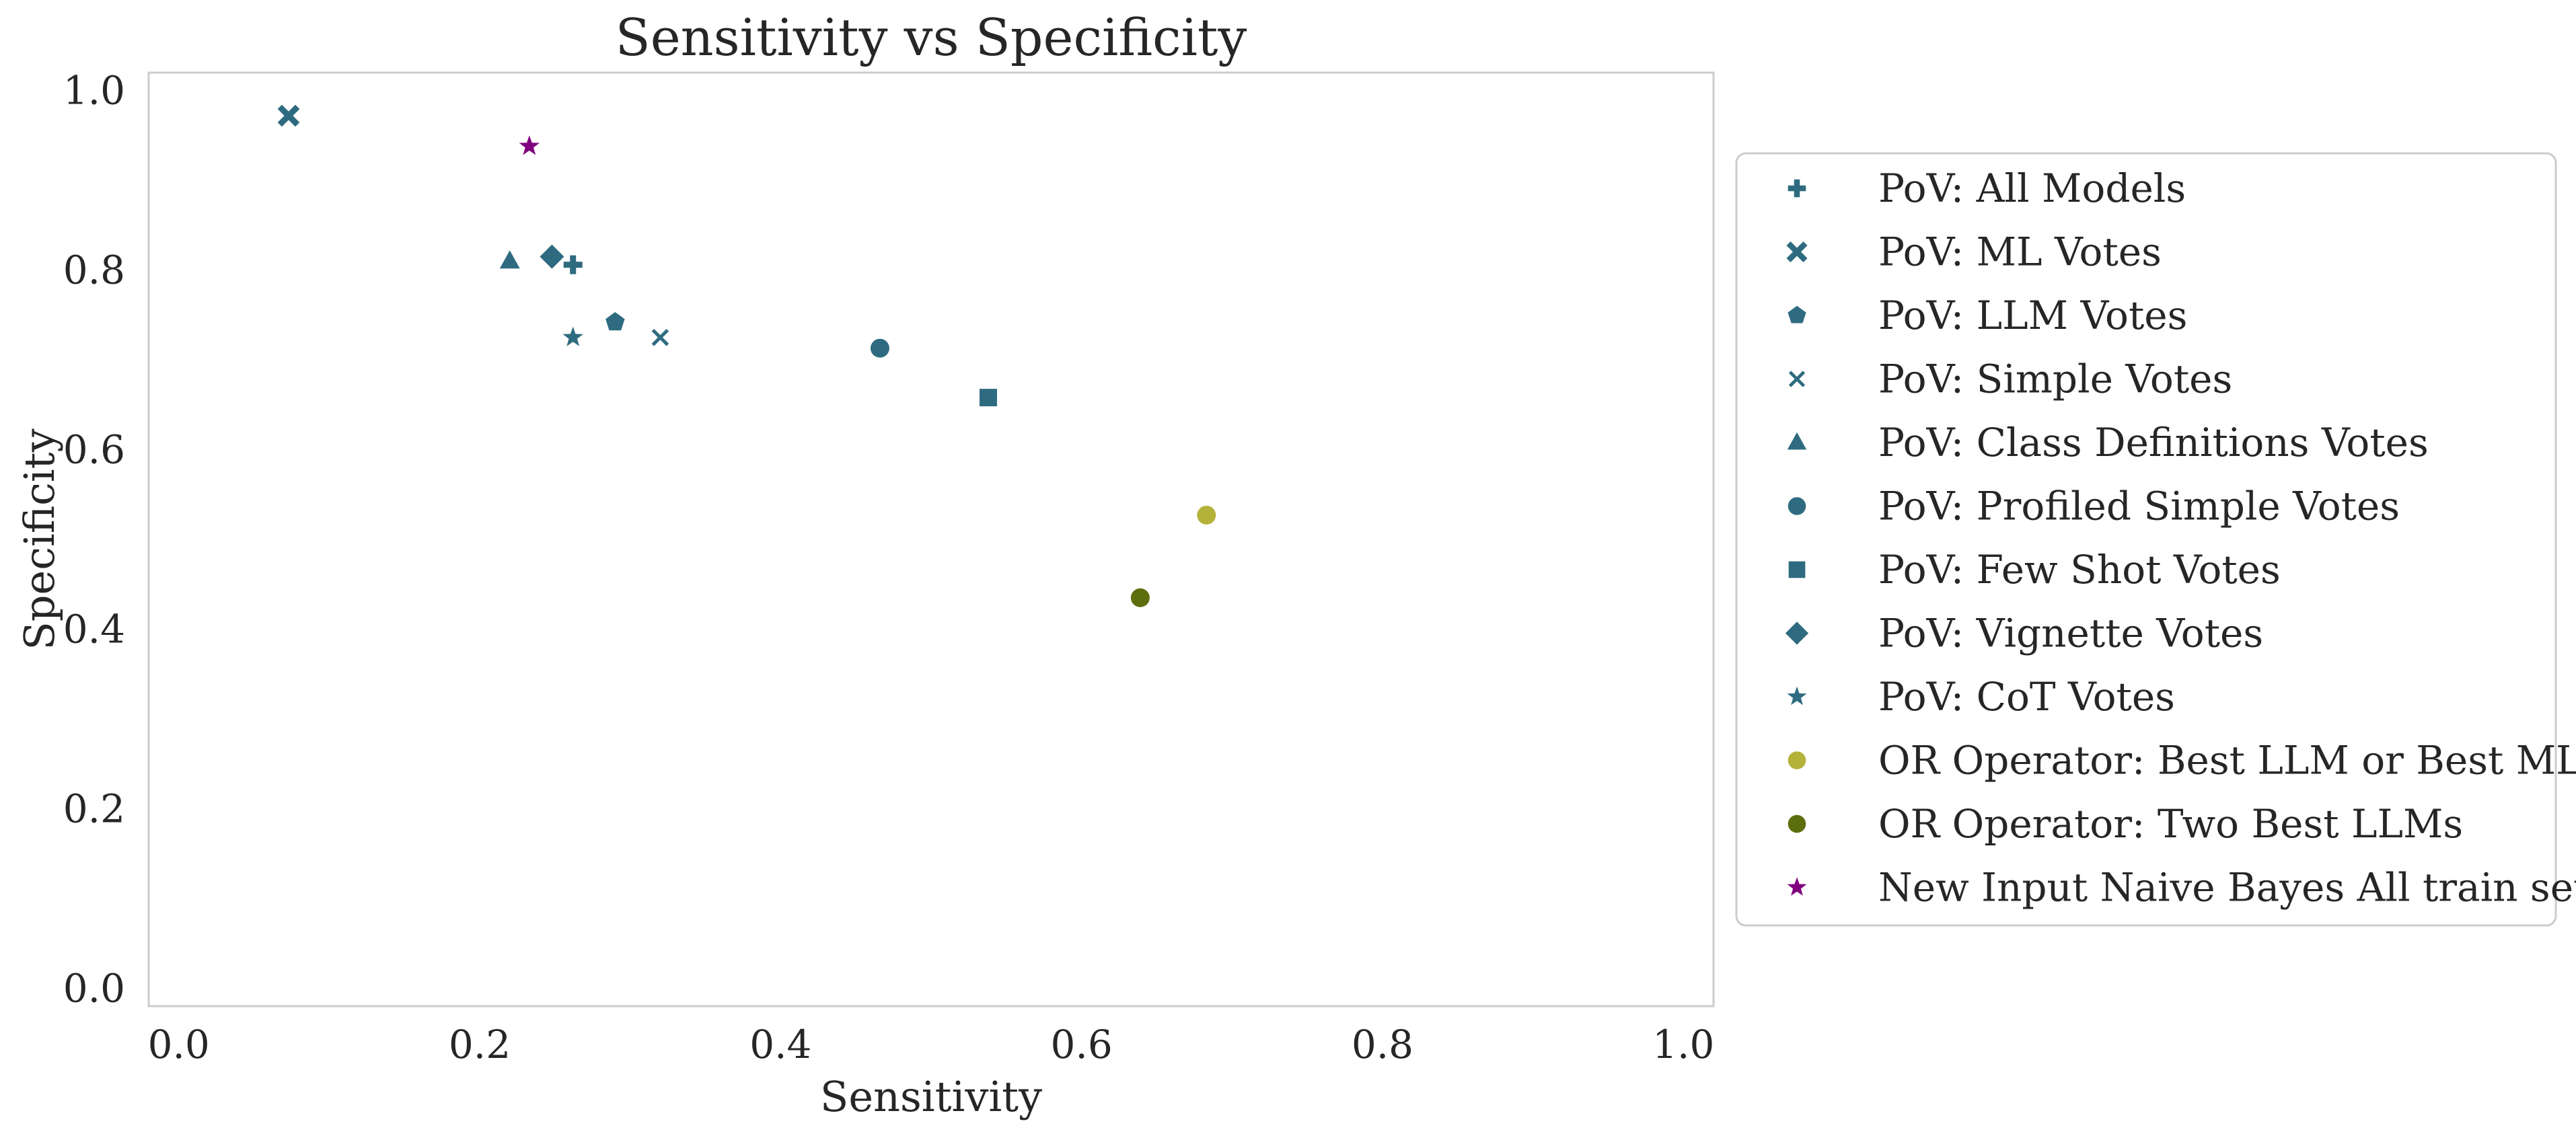 Image resolution: width=2576 pixels, height=1142 pixels. Describe the element at coordinates (480, 1044) in the screenshot. I see `x-tick-label: 0.2` at that location.